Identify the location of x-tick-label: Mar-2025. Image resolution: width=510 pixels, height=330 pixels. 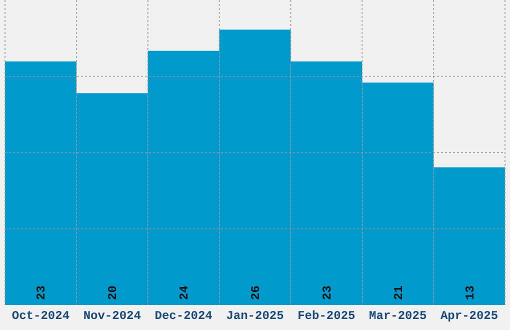
(398, 316).